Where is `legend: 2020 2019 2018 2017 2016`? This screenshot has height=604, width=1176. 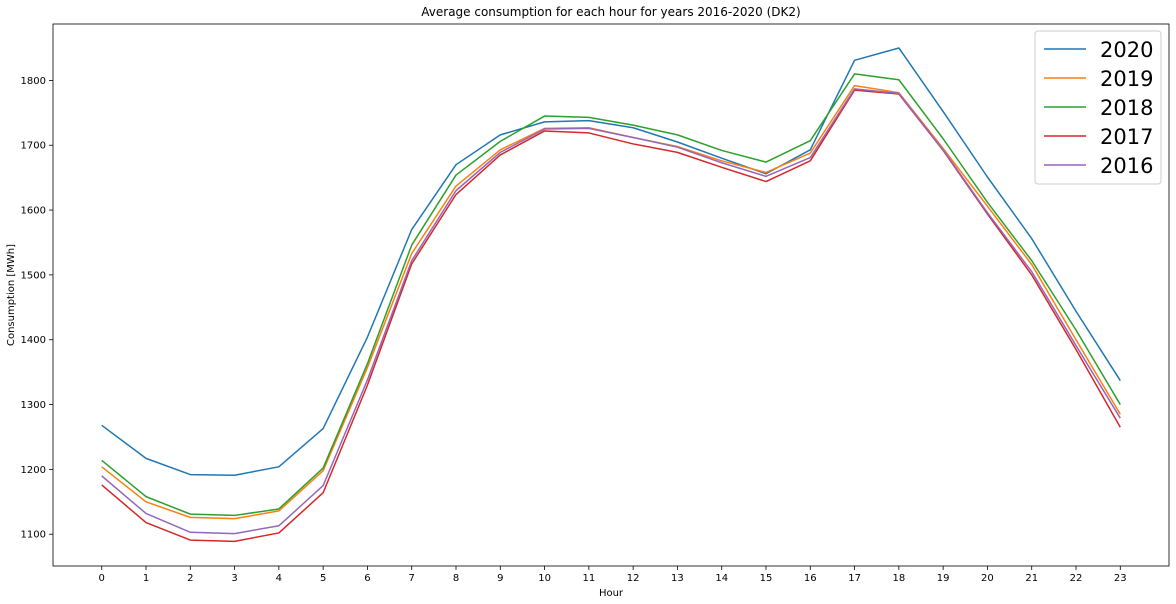 legend: 2020 2019 2018 2017 2016 is located at coordinates (1098, 107).